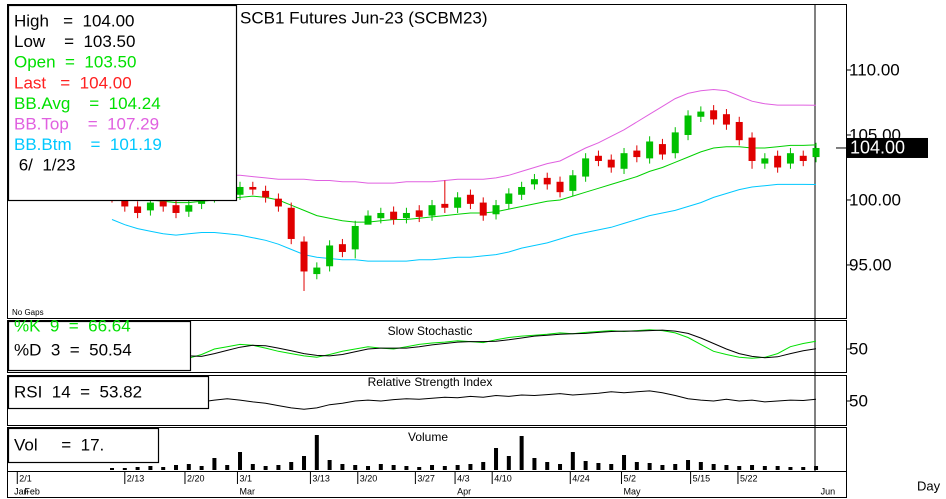 The height and width of the screenshot is (499, 946). Describe the element at coordinates (321, 478) in the screenshot. I see `x-tick-label: 3/13` at that location.